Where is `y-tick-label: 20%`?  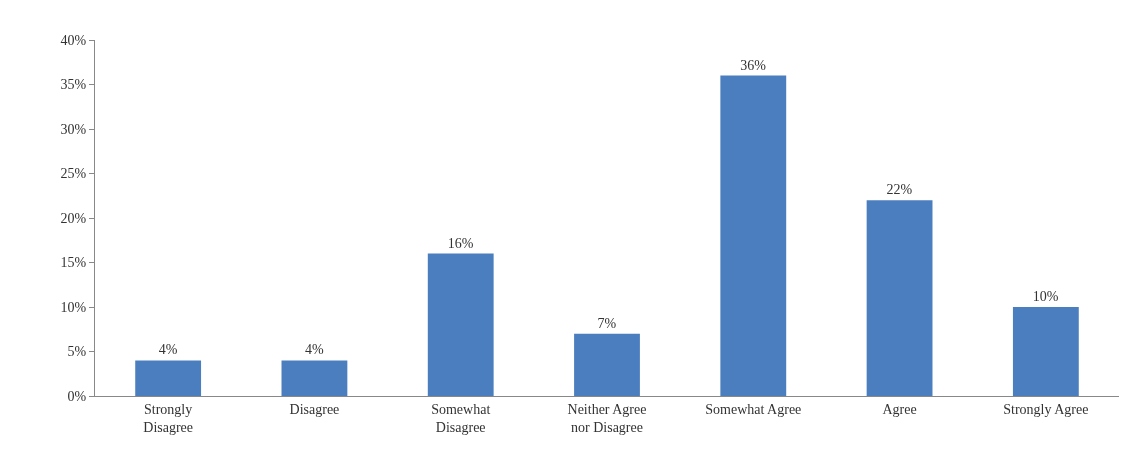 y-tick-label: 20% is located at coordinates (73, 218).